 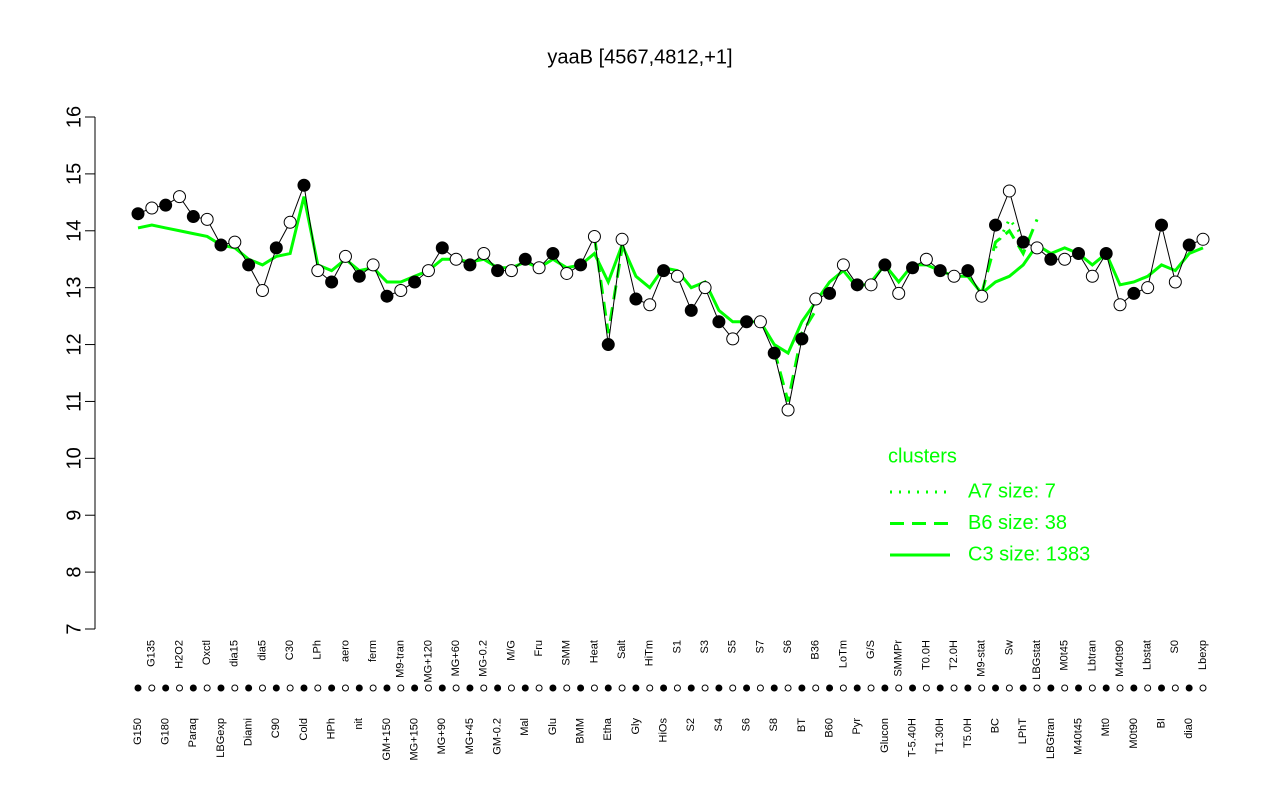 What do you see at coordinates (816, 650) in the screenshot?
I see `x-tick-label: B36` at bounding box center [816, 650].